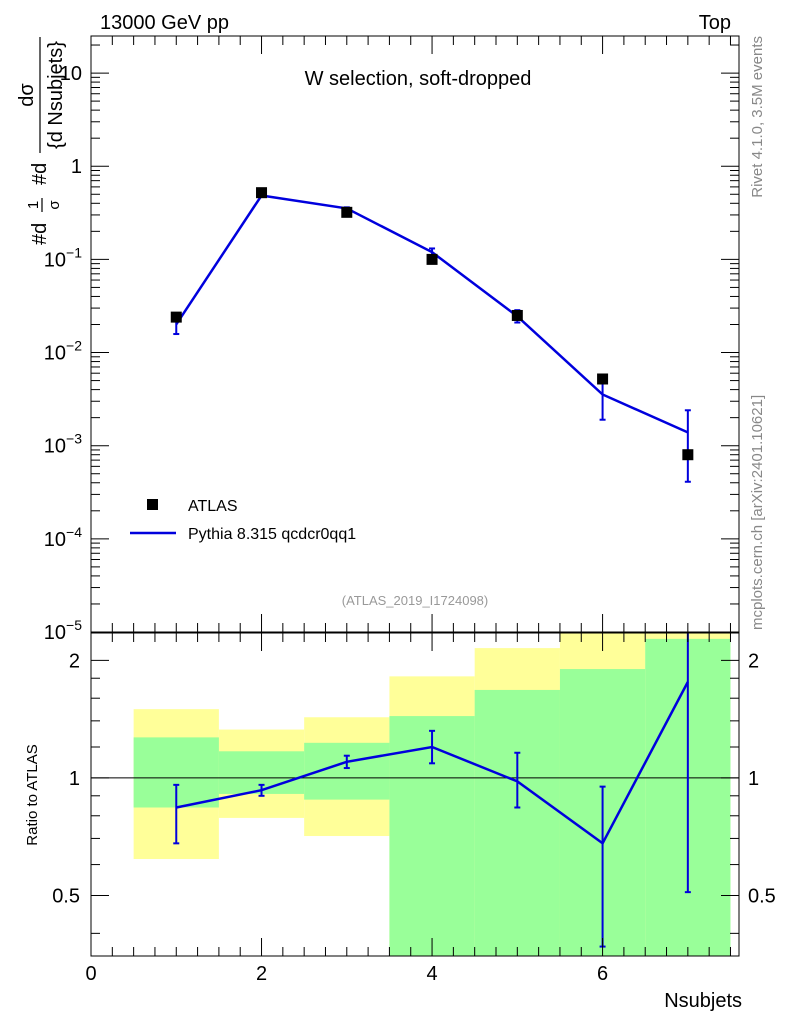 The width and height of the screenshot is (786, 1024). Describe the element at coordinates (41, 141) in the screenshot. I see `y-axis-label: #d 1 σ #d dσ {d Nsubjets}` at that location.